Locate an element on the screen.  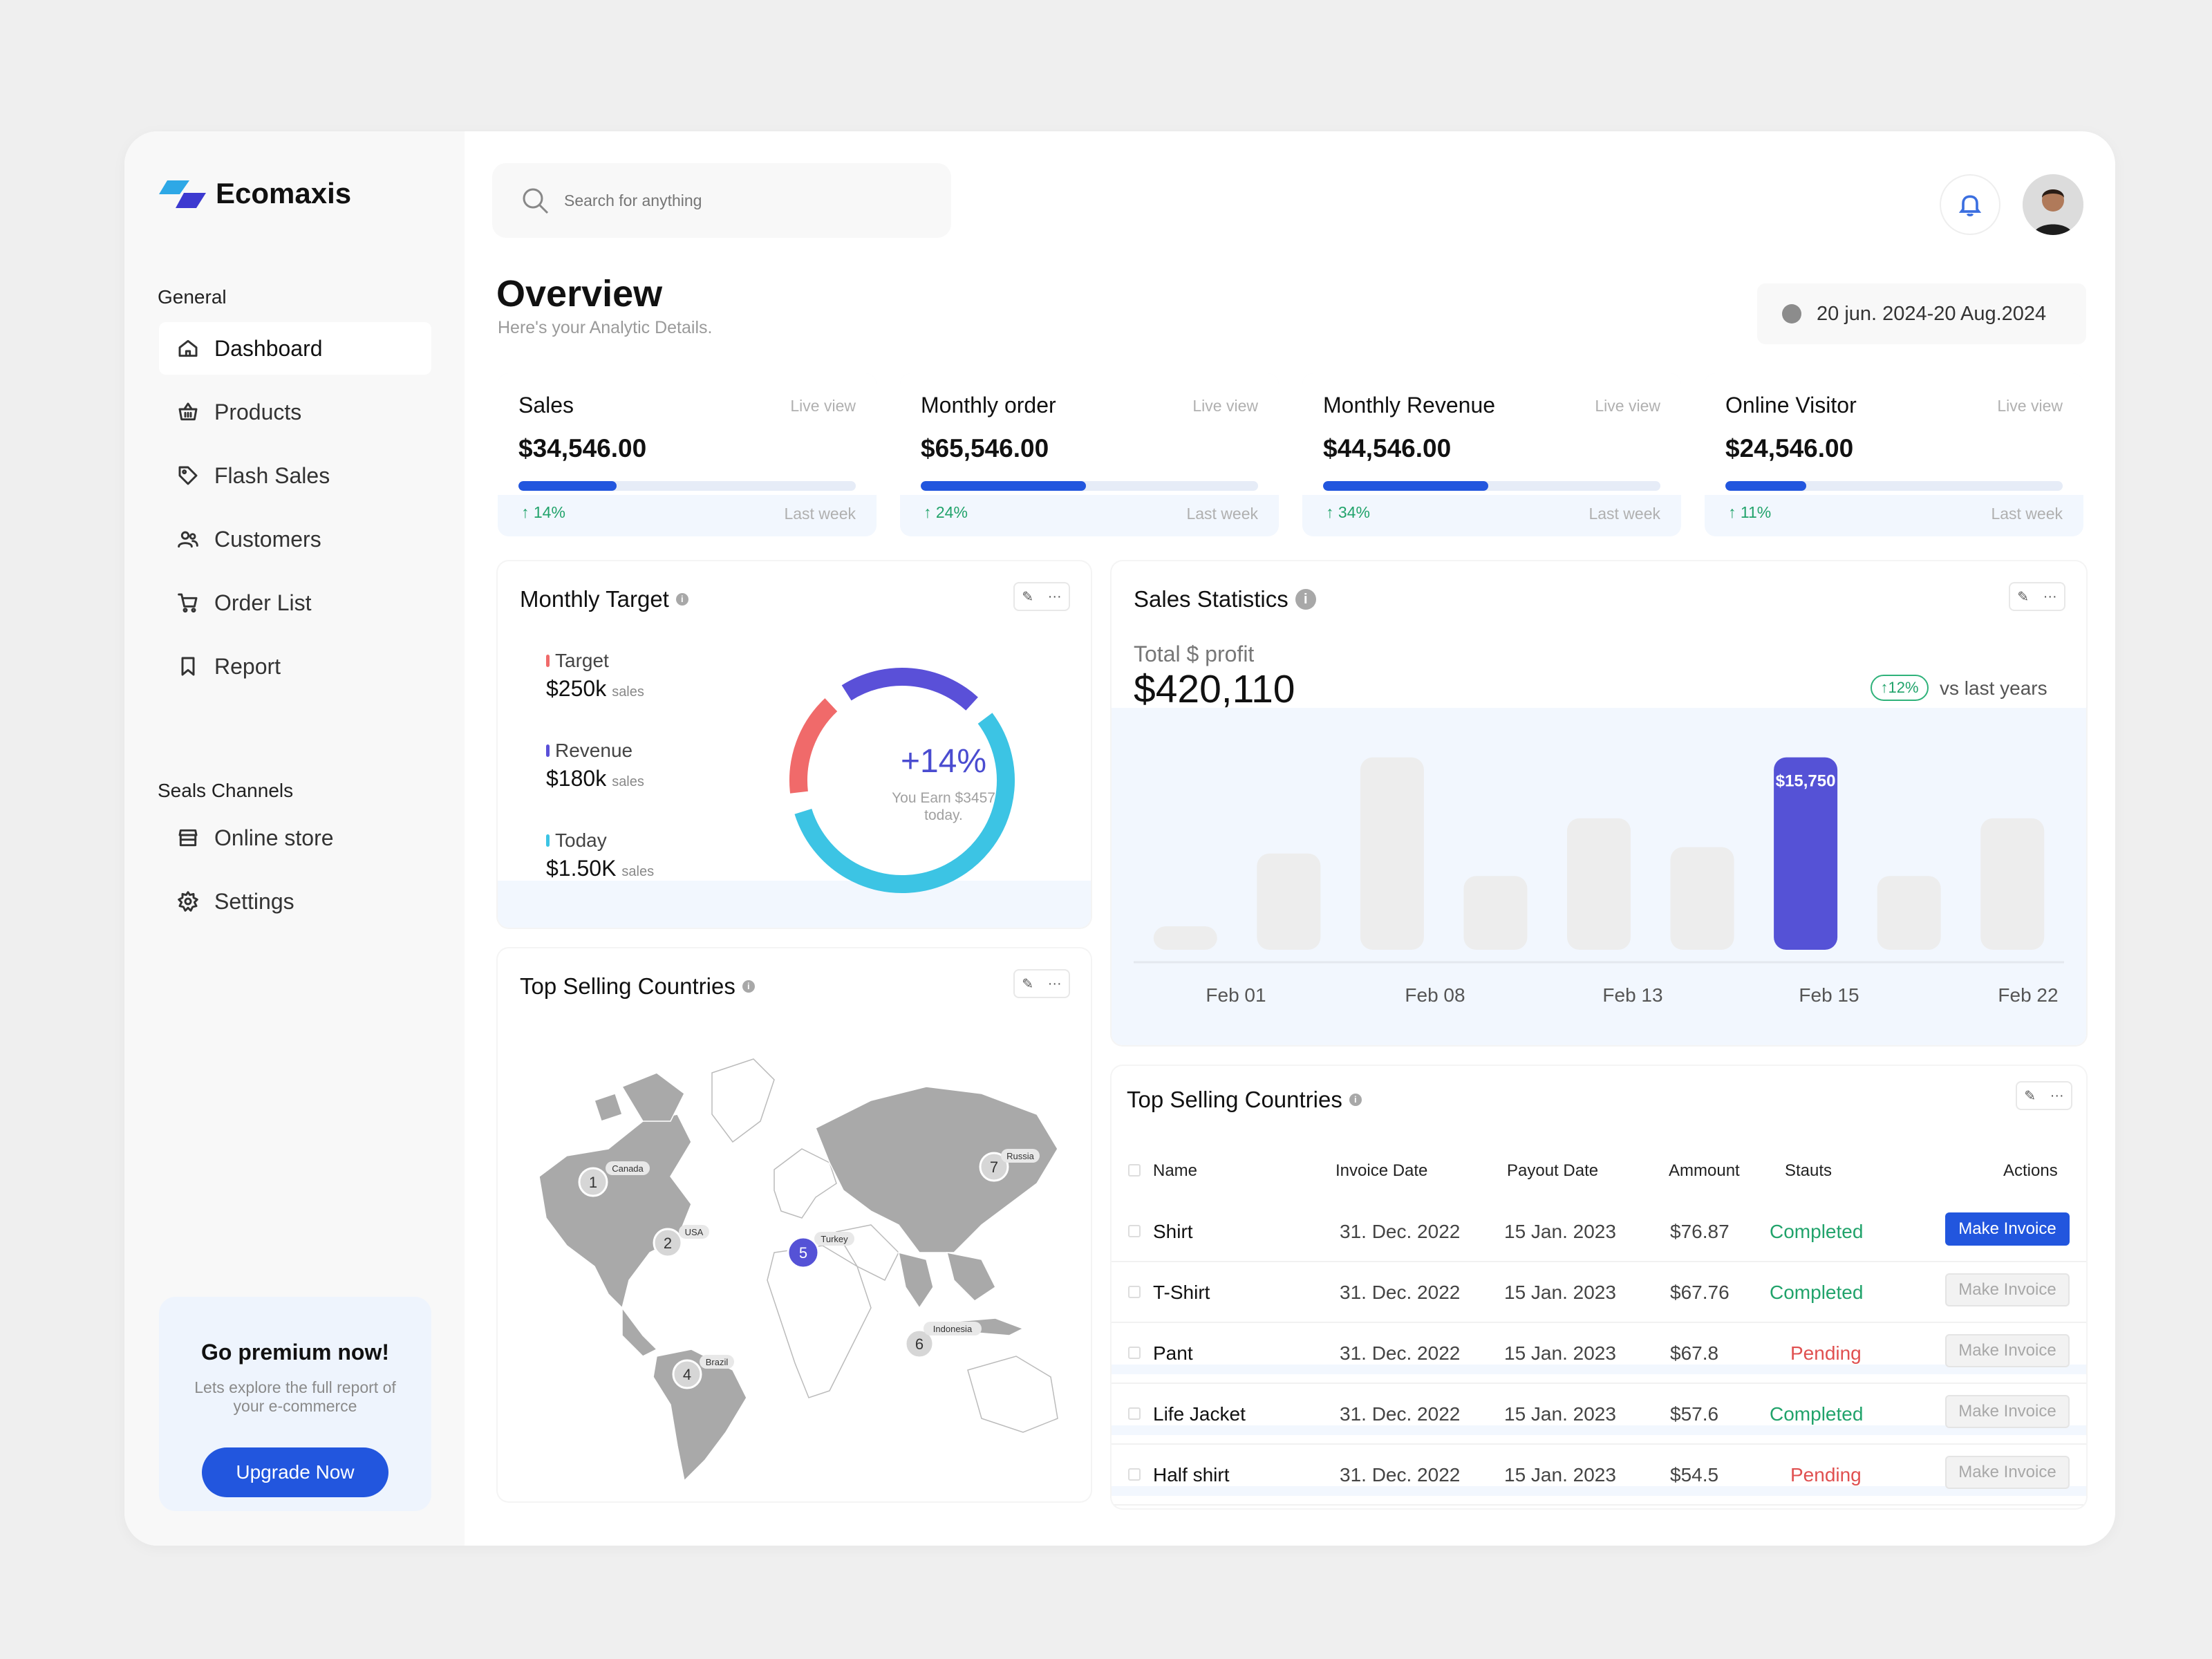
revenue-unit: sales is located at coordinates (628, 781).